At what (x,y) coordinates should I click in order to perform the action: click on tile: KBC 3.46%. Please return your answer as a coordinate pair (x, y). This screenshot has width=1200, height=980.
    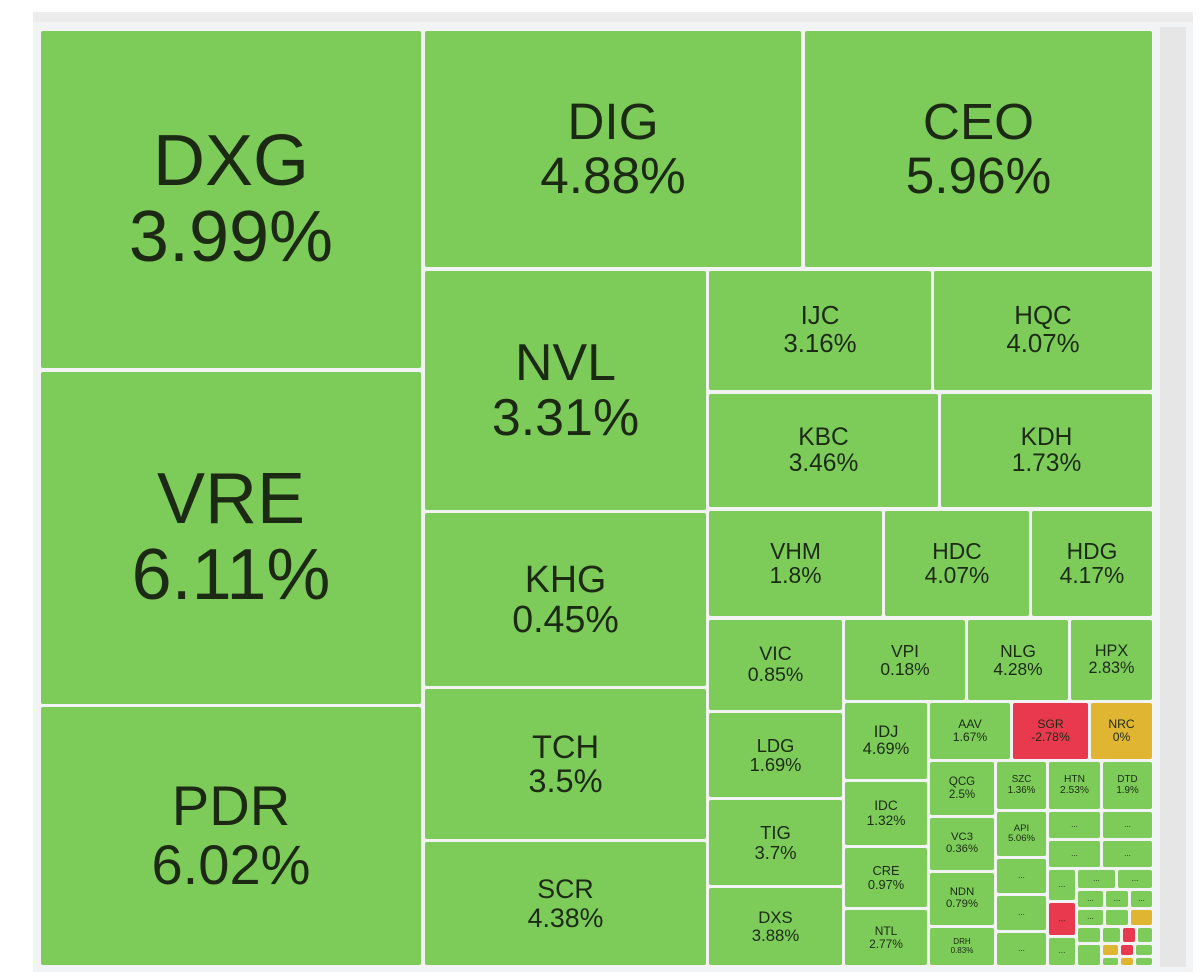
    Looking at the image, I should click on (823, 450).